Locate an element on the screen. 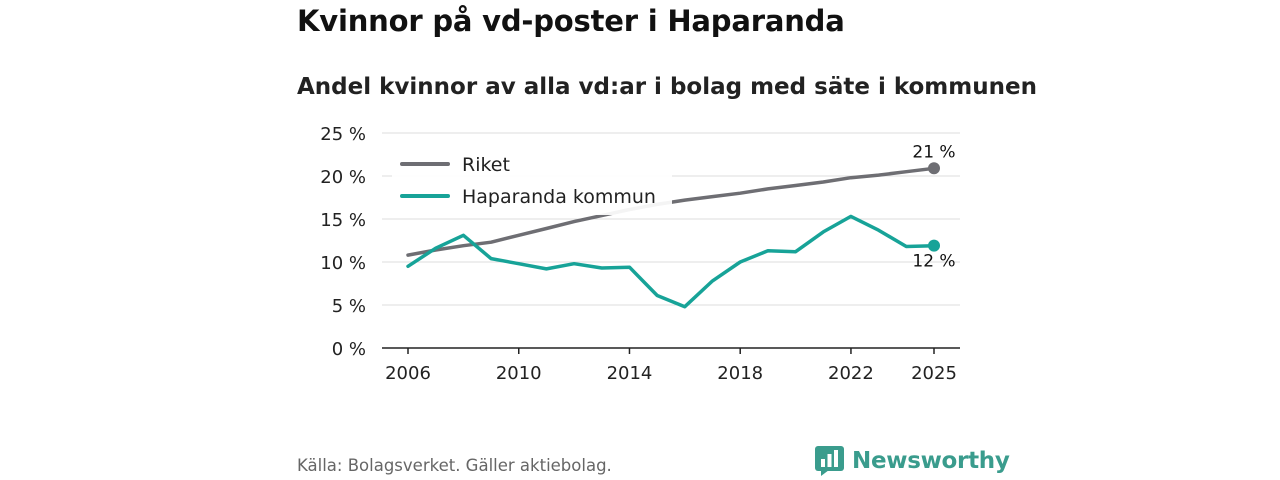  end-point-riket is located at coordinates (934, 168).